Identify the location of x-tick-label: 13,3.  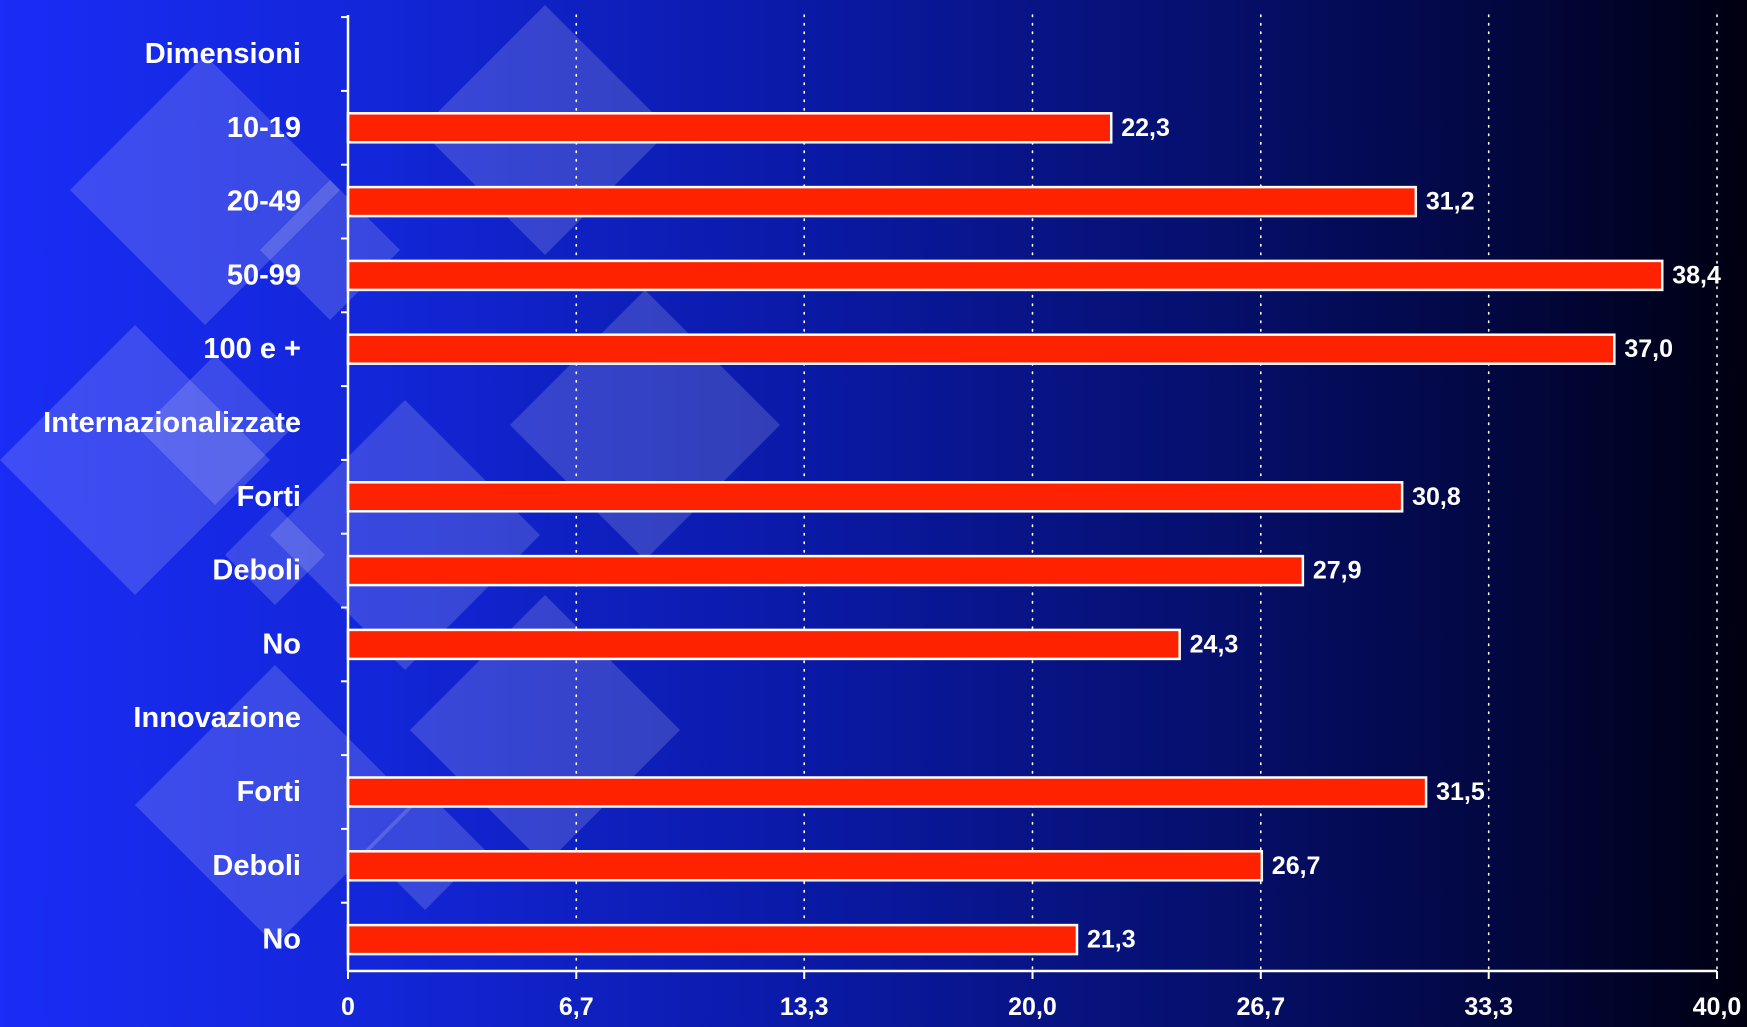
(804, 1007).